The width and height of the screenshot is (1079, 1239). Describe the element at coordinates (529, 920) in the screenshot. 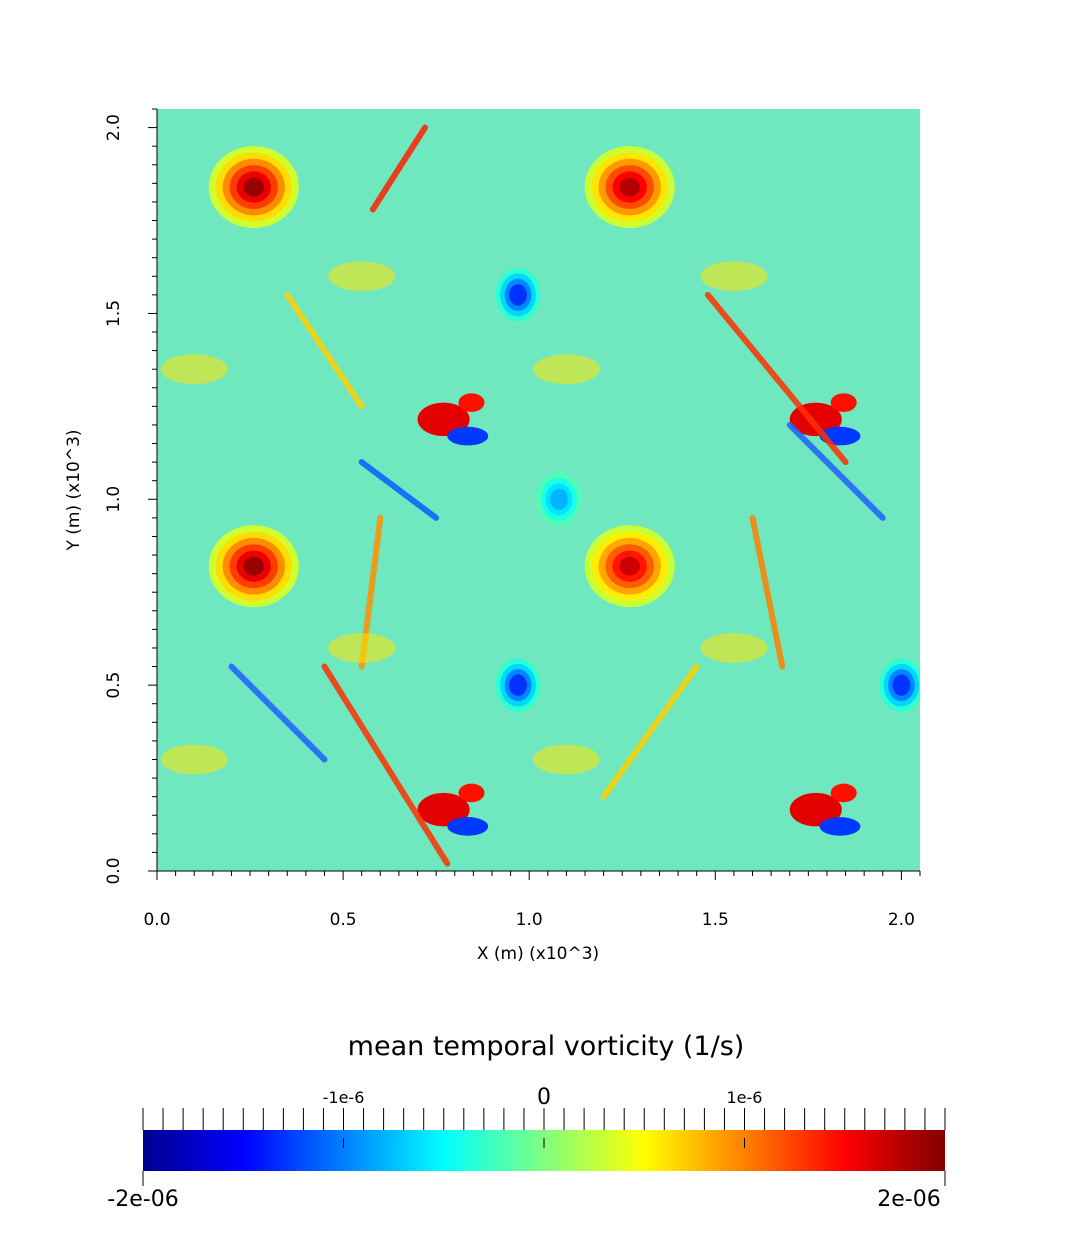

I see `x-tick-label: 1.0` at that location.